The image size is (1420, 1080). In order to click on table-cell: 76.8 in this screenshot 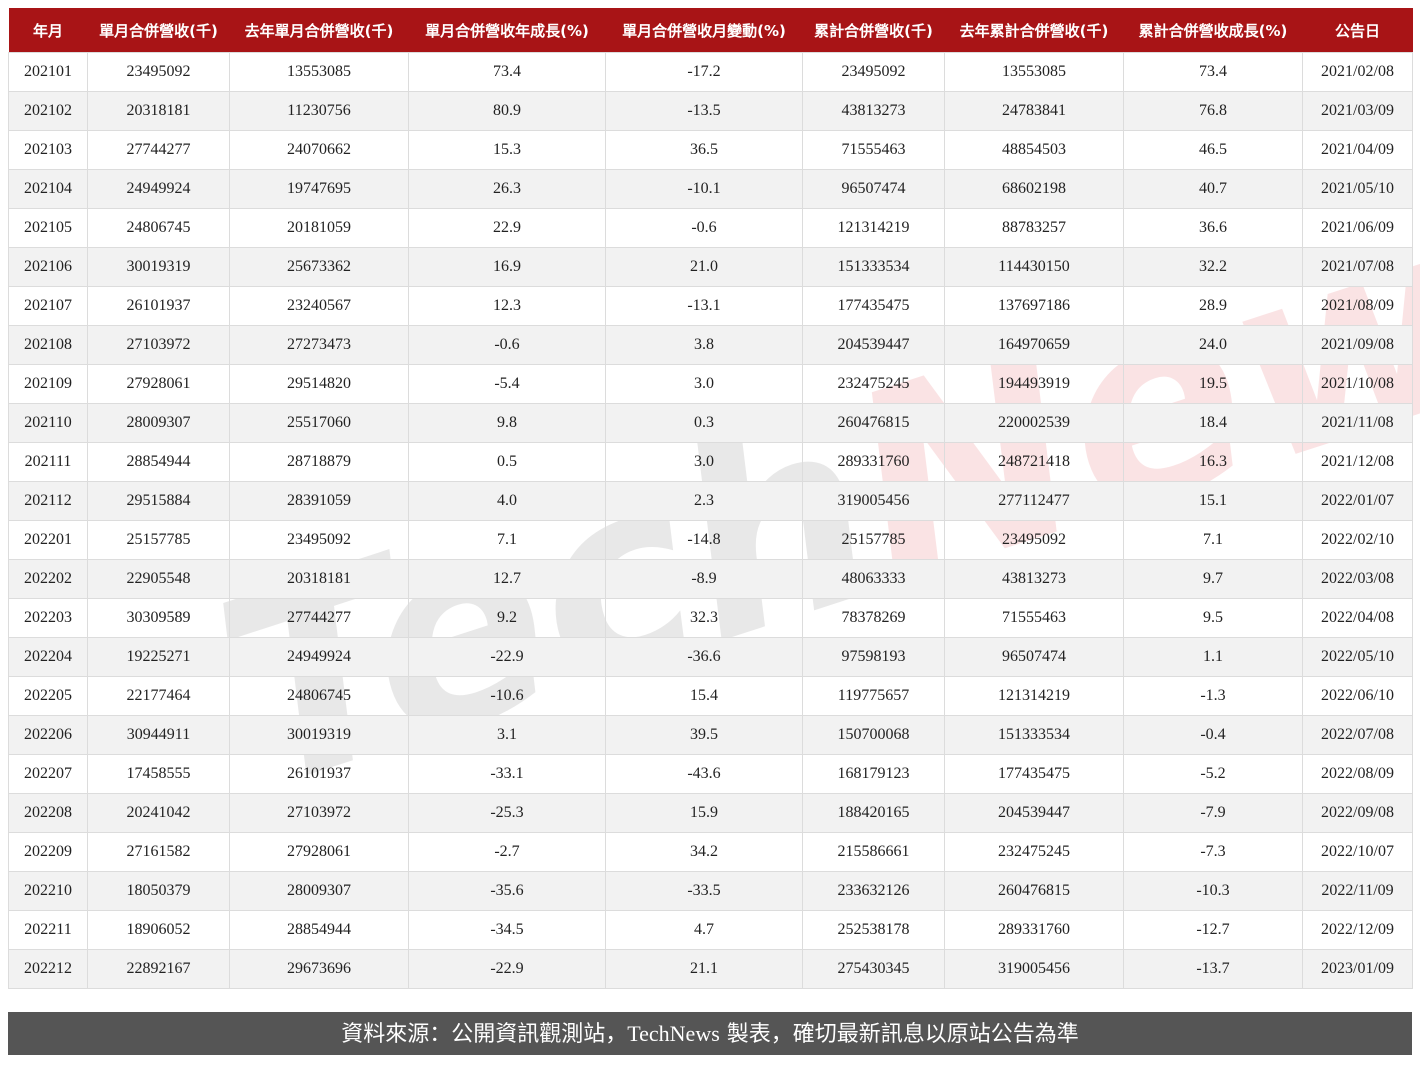, I will do `click(1213, 111)`.